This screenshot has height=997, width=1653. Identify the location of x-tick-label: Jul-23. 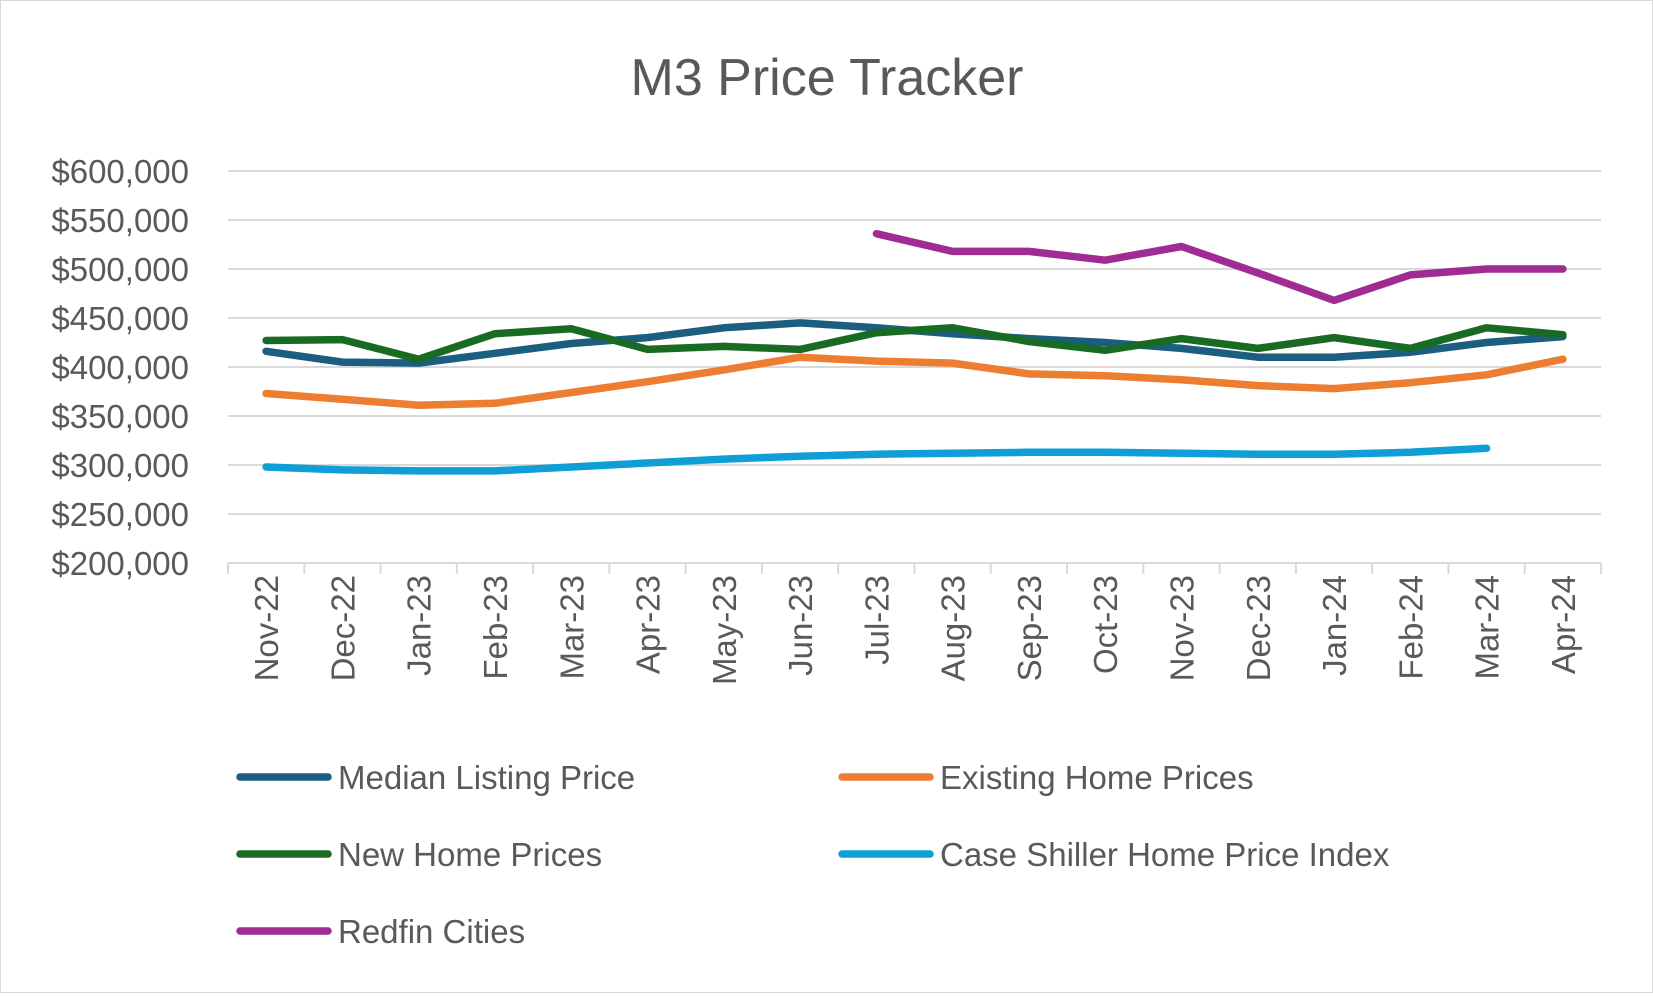
(876, 620).